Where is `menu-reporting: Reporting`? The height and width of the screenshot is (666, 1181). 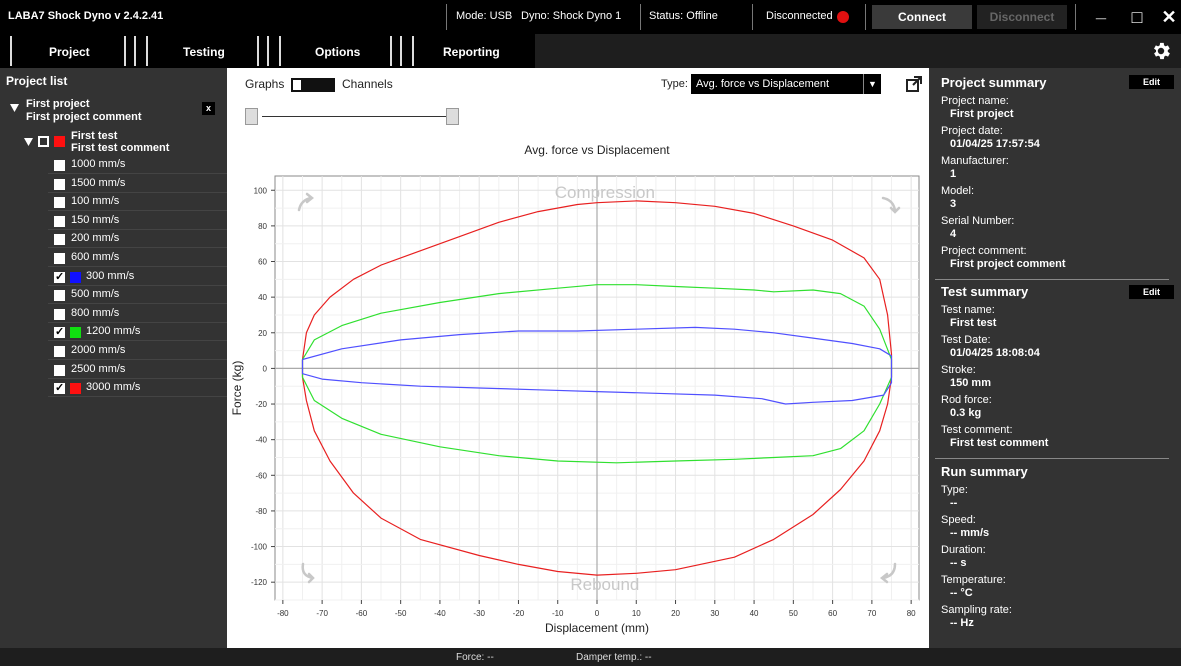
menu-reporting: Reporting is located at coordinates (471, 52).